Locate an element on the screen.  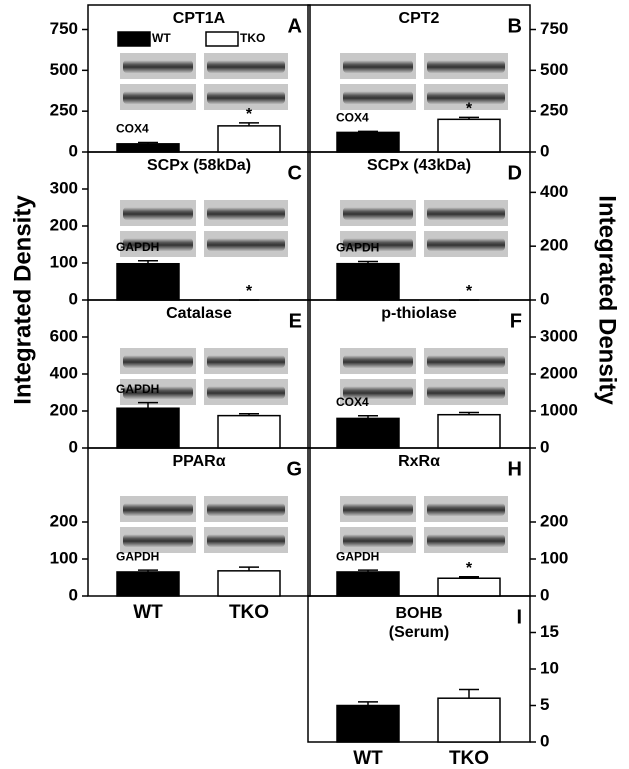
panel-title: CPT2 is located at coordinates (419, 18).